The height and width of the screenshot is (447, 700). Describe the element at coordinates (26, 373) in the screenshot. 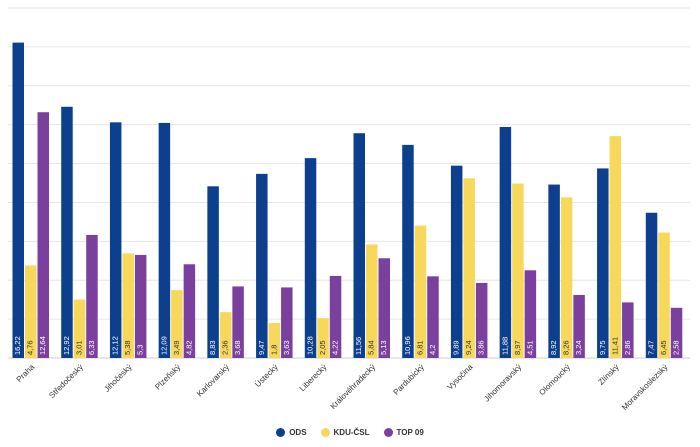

I see `x-tick-label: Praha` at that location.